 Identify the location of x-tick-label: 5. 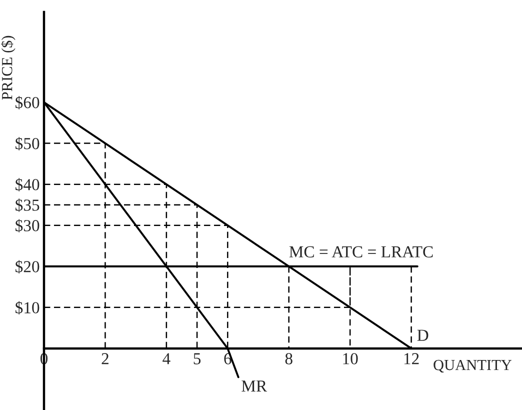
(197, 358).